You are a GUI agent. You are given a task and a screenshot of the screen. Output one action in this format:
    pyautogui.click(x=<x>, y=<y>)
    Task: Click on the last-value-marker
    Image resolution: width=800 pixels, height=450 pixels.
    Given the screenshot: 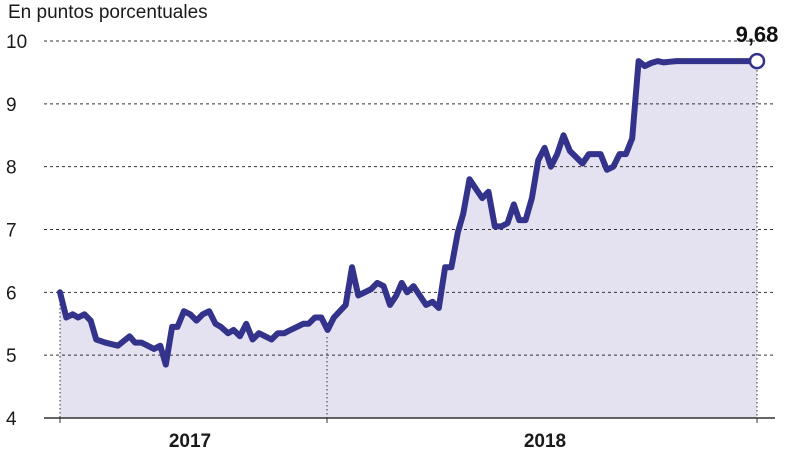 What is the action you would take?
    pyautogui.click(x=757, y=61)
    